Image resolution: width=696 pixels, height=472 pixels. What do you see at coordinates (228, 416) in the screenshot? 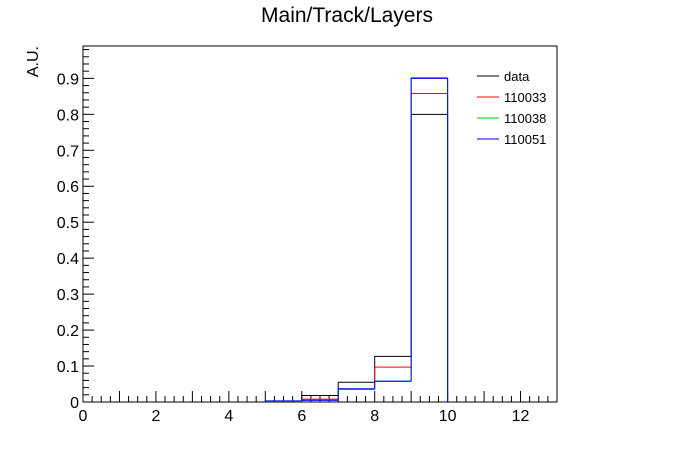
I see `x-tick-label: 4` at bounding box center [228, 416].